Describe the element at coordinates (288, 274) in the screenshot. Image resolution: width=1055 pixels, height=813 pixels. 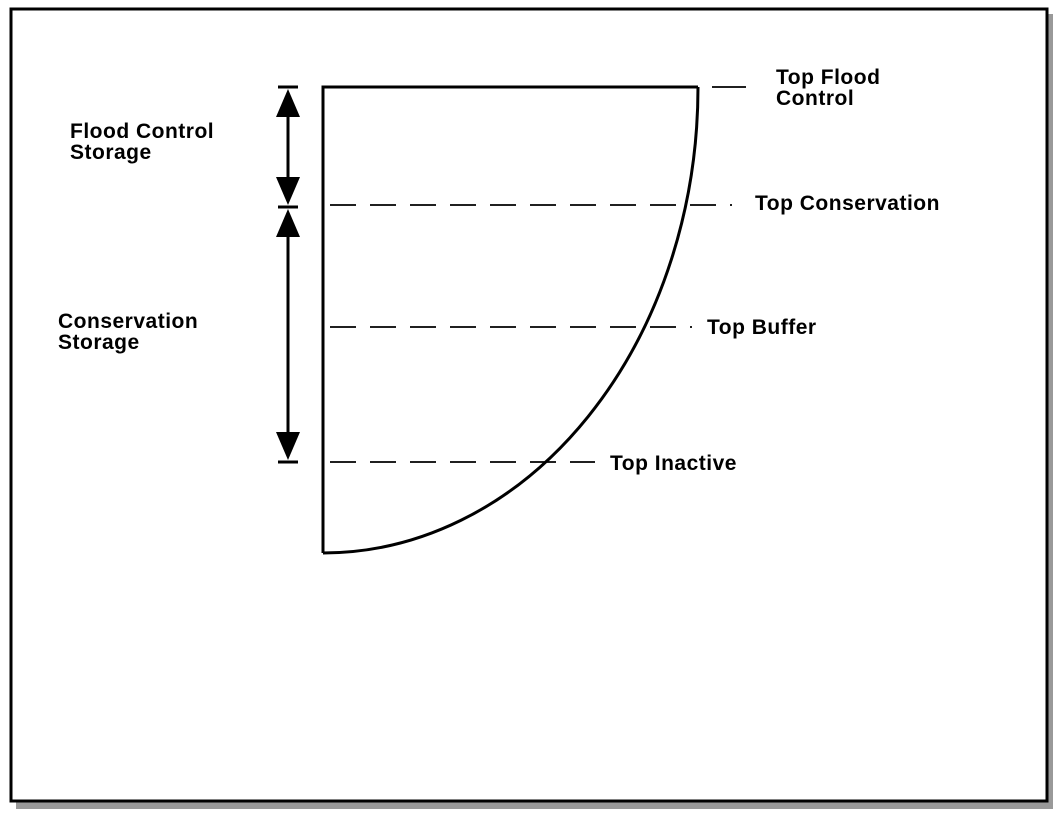
I see `storage-arrows` at that location.